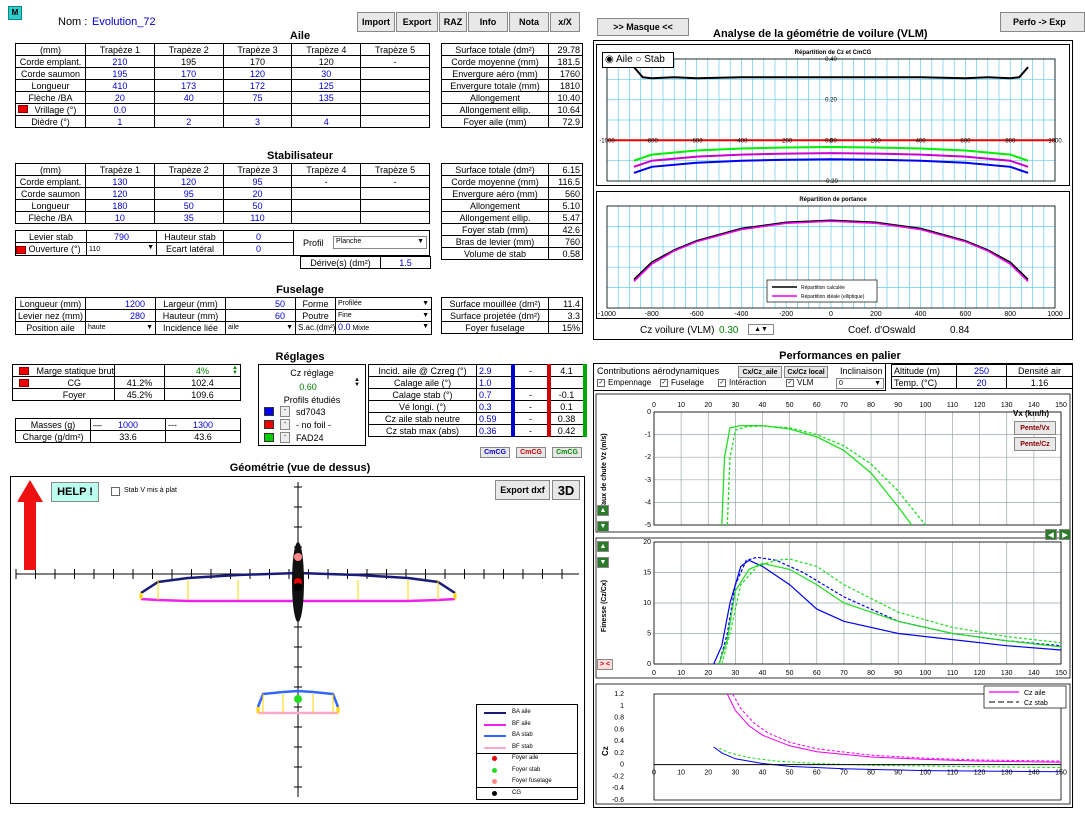  Describe the element at coordinates (361, 328) in the screenshot. I see `sac-mode: Mixte` at that location.